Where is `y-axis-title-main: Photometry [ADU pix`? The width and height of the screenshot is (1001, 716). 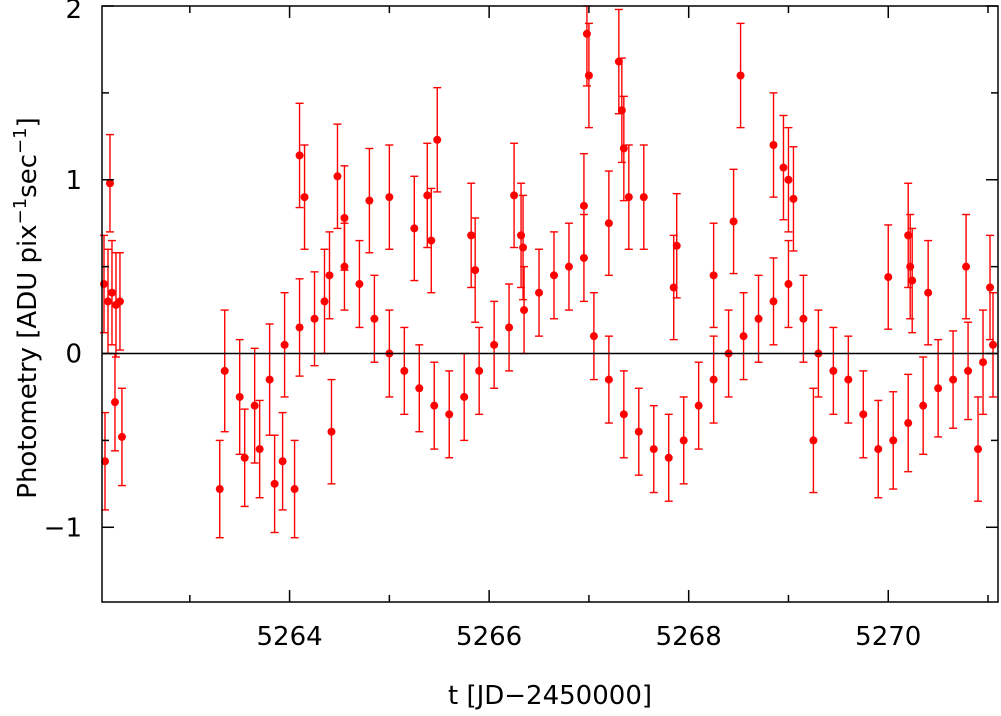
y-axis-title-main: Photometry [ADU pix is located at coordinates (28, 361).